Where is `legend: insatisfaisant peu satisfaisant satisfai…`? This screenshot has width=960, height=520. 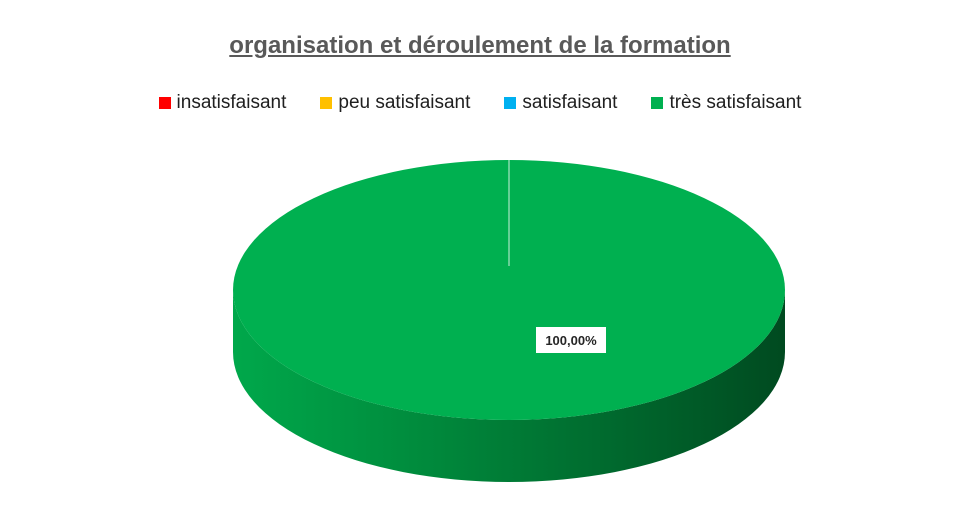
legend: insatisfaisant peu satisfaisant satisfai… is located at coordinates (480, 103).